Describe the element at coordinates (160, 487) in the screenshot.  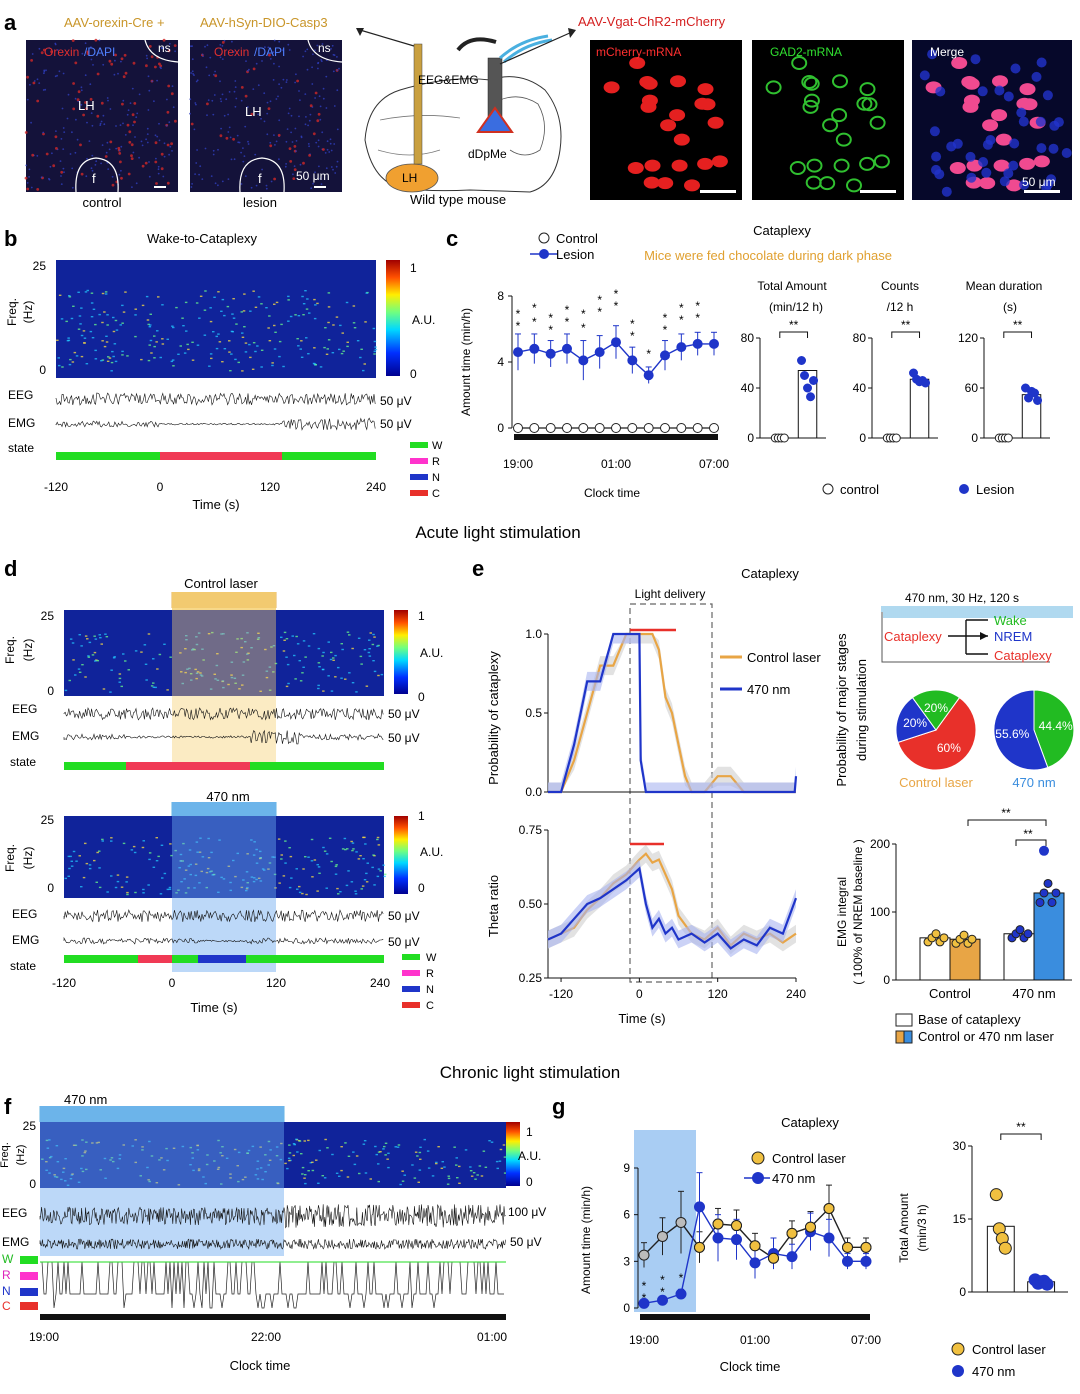
I see `b-xtick-2: 0` at that location.